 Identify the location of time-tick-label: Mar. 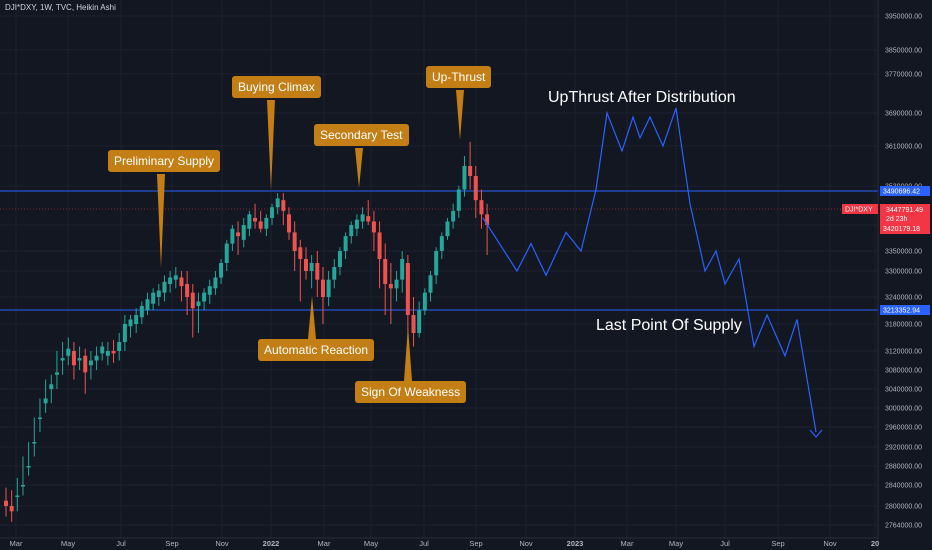
(16, 543).